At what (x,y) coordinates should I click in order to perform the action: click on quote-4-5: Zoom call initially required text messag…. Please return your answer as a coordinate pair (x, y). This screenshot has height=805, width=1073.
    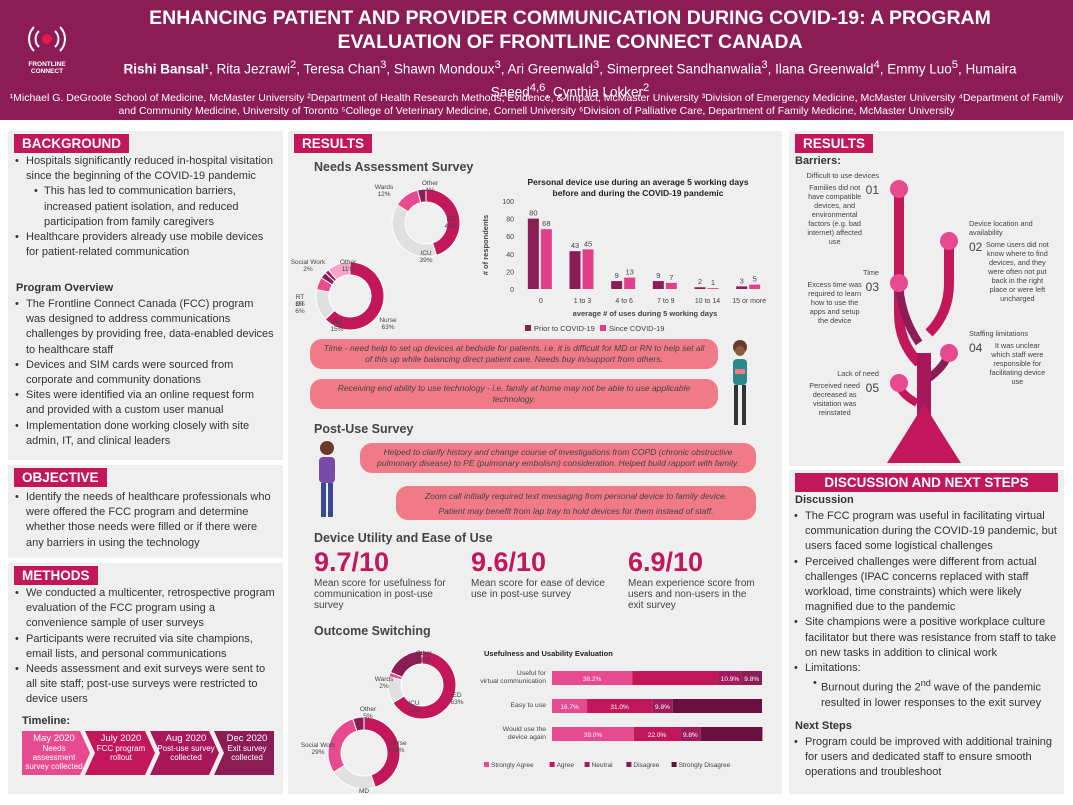
    Looking at the image, I should click on (576, 503).